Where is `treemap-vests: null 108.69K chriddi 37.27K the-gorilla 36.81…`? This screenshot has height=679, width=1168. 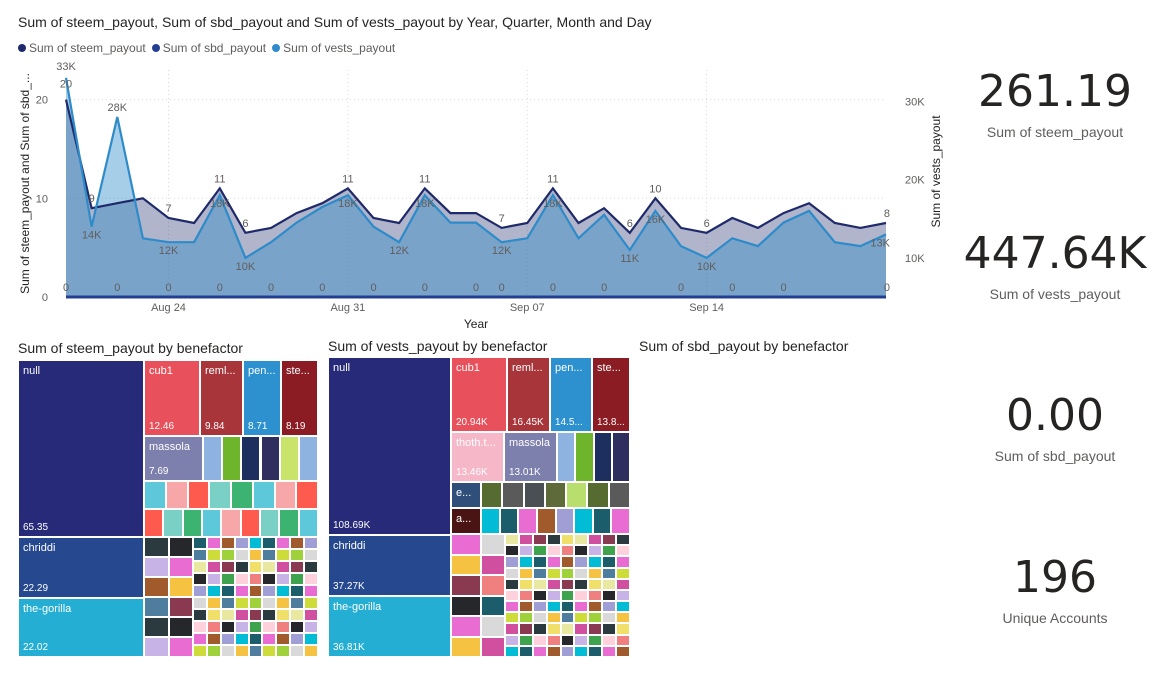 treemap-vests: null 108.69K chriddi 37.27K the-gorilla 36.81… is located at coordinates (479, 507).